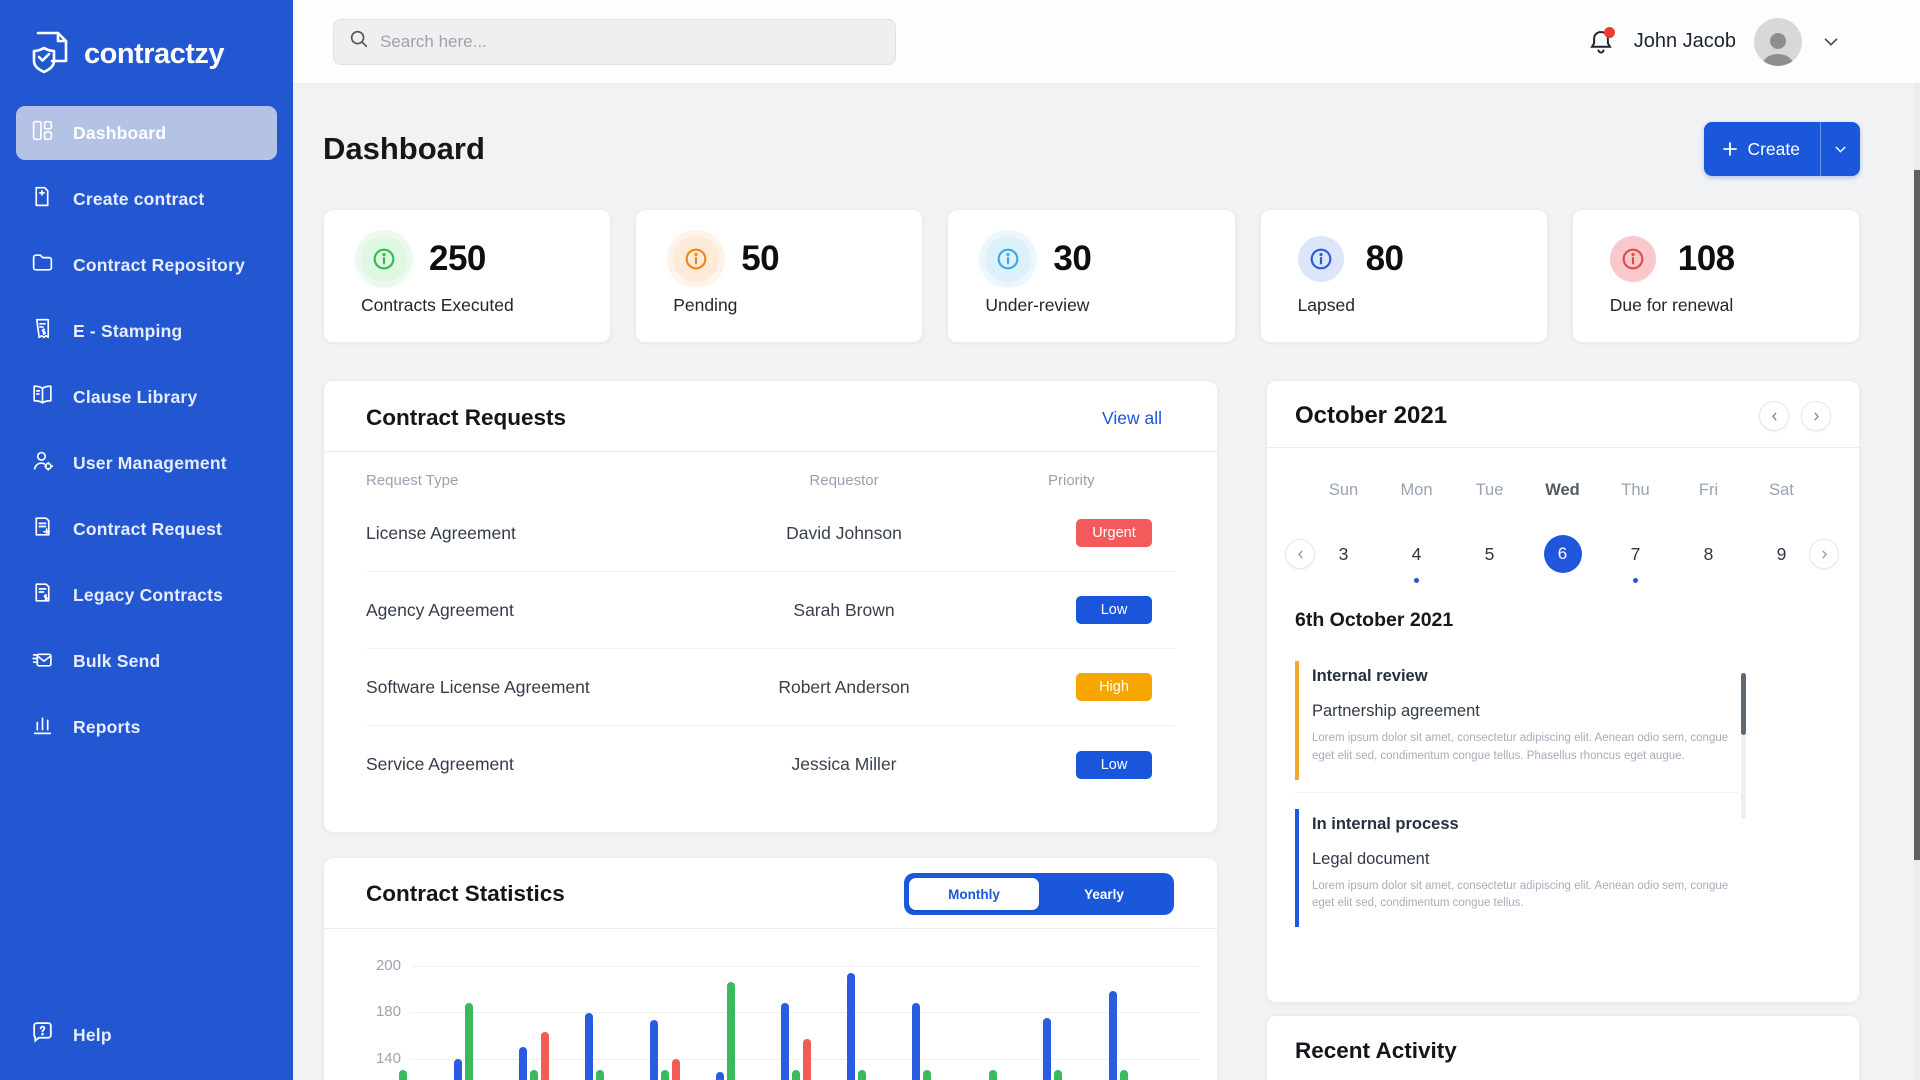  What do you see at coordinates (128, 330) in the screenshot?
I see `sidebar-item-label: E - Stamping` at bounding box center [128, 330].